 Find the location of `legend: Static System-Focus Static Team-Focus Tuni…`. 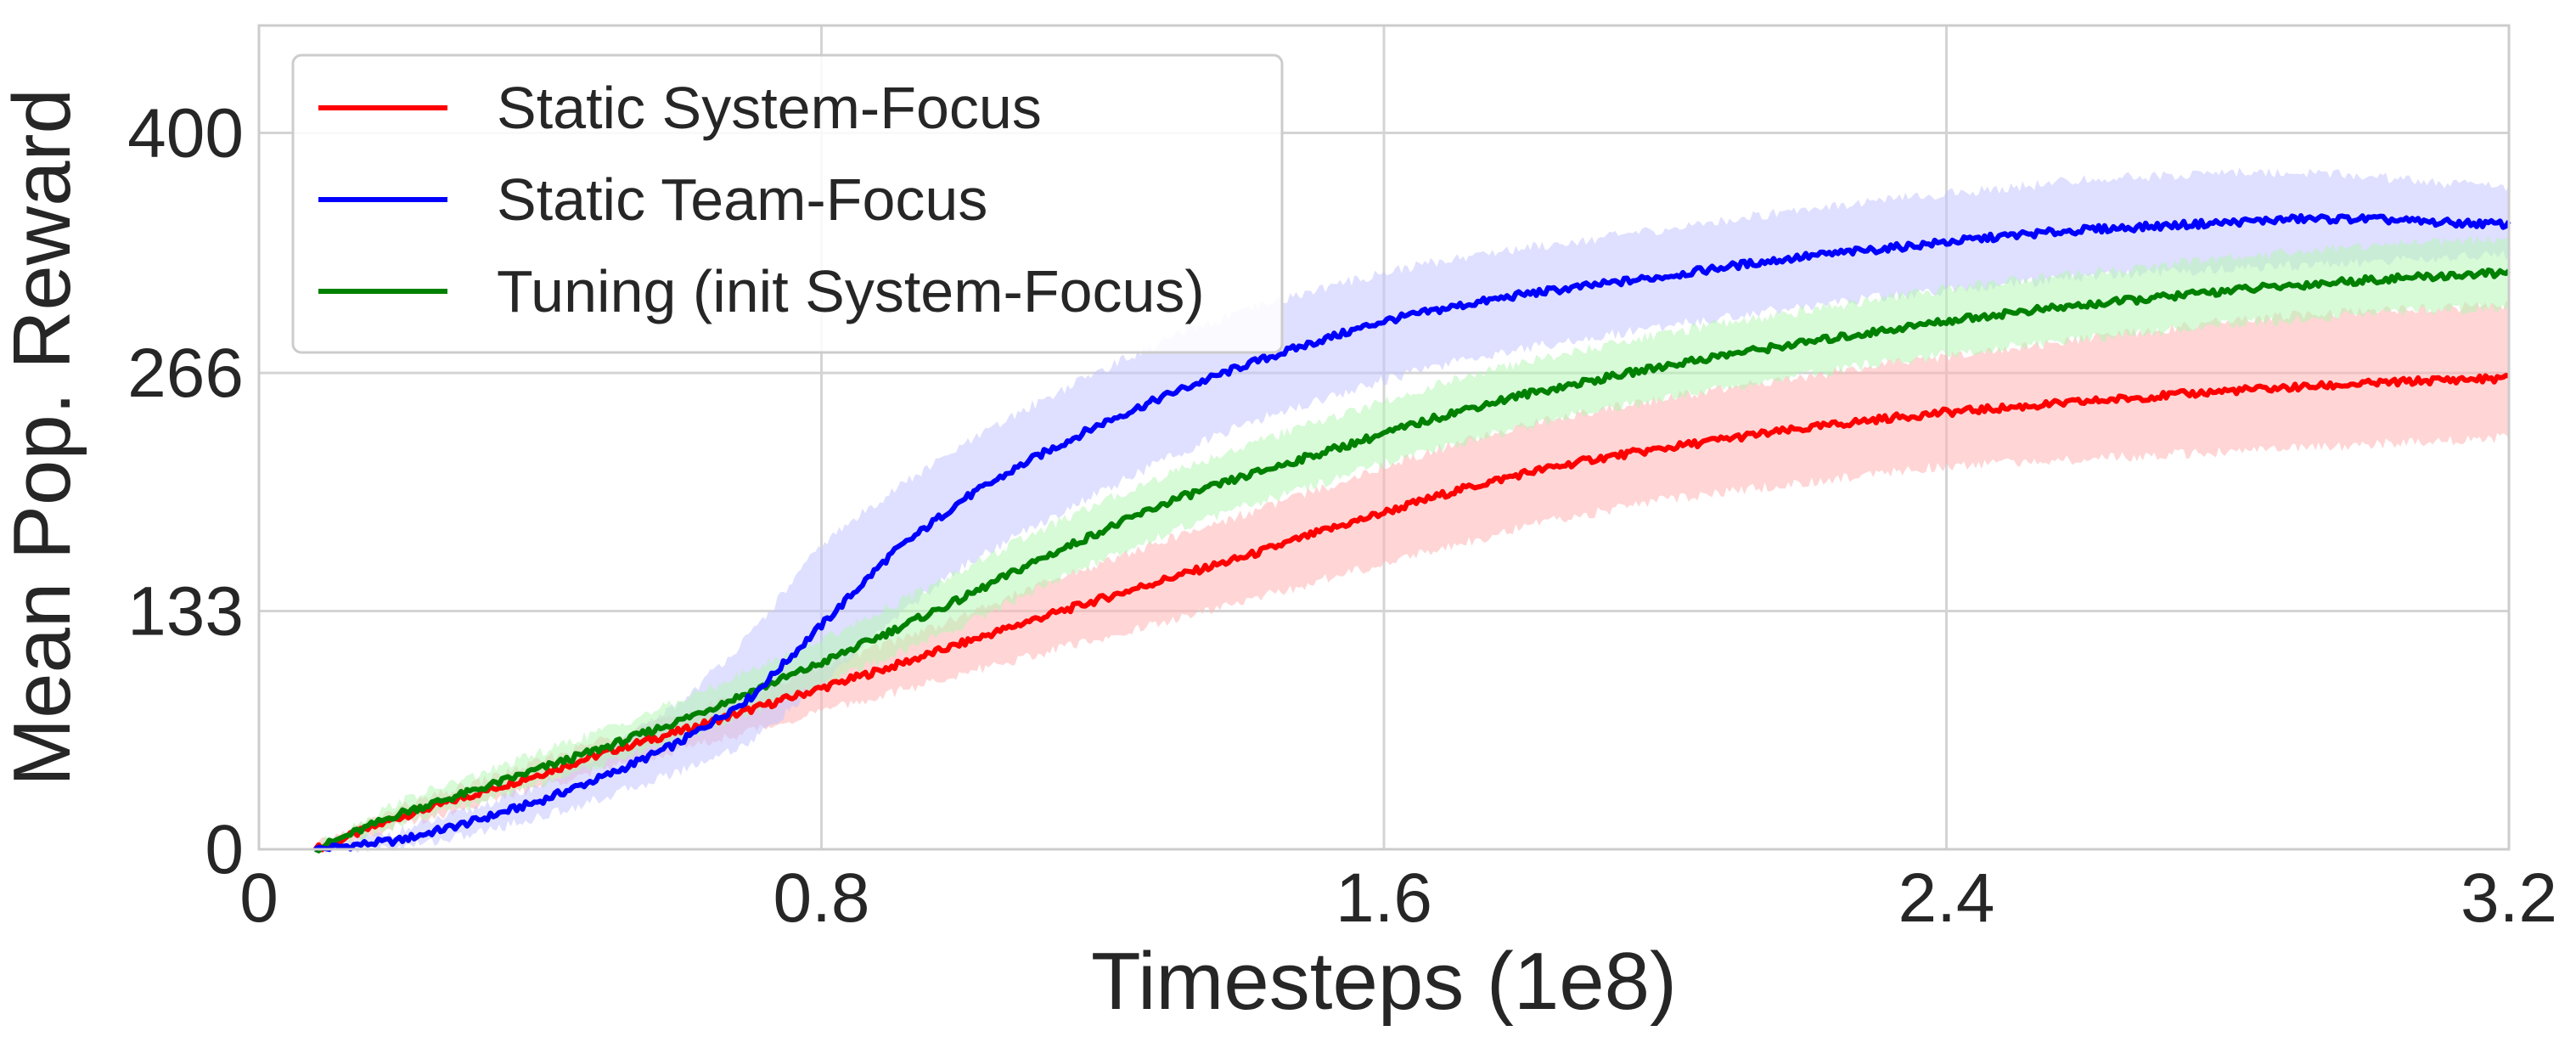

legend: Static System-Focus Static Team-Focus Tuni… is located at coordinates (787, 204).